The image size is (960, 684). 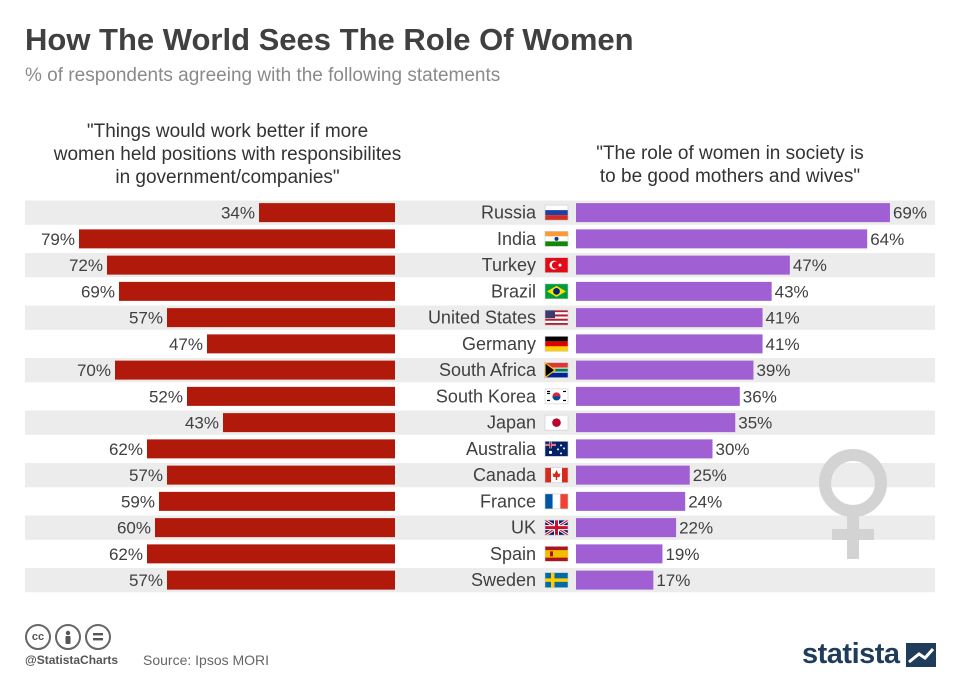 What do you see at coordinates (501, 449) in the screenshot?
I see `country-label: Australia` at bounding box center [501, 449].